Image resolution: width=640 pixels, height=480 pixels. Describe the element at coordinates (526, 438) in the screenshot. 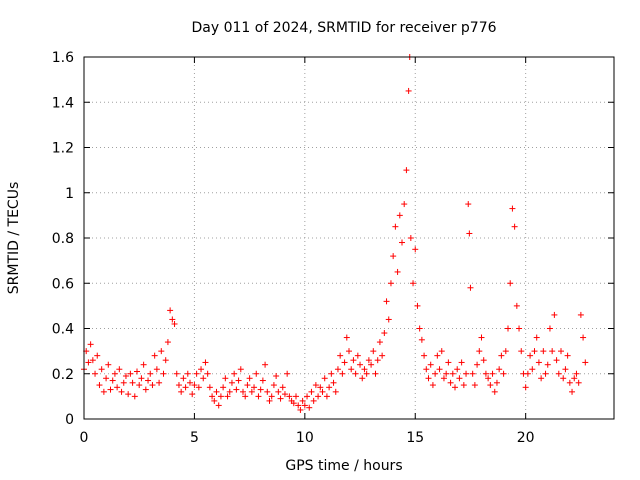

I see `x-tick-label: 20` at that location.